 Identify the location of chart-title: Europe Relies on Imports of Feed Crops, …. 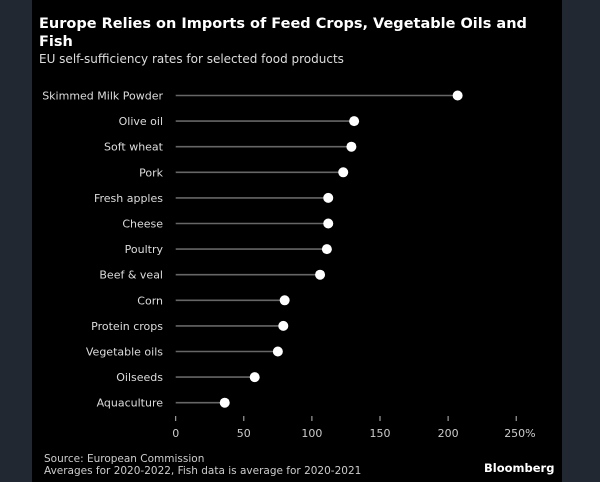
(283, 33).